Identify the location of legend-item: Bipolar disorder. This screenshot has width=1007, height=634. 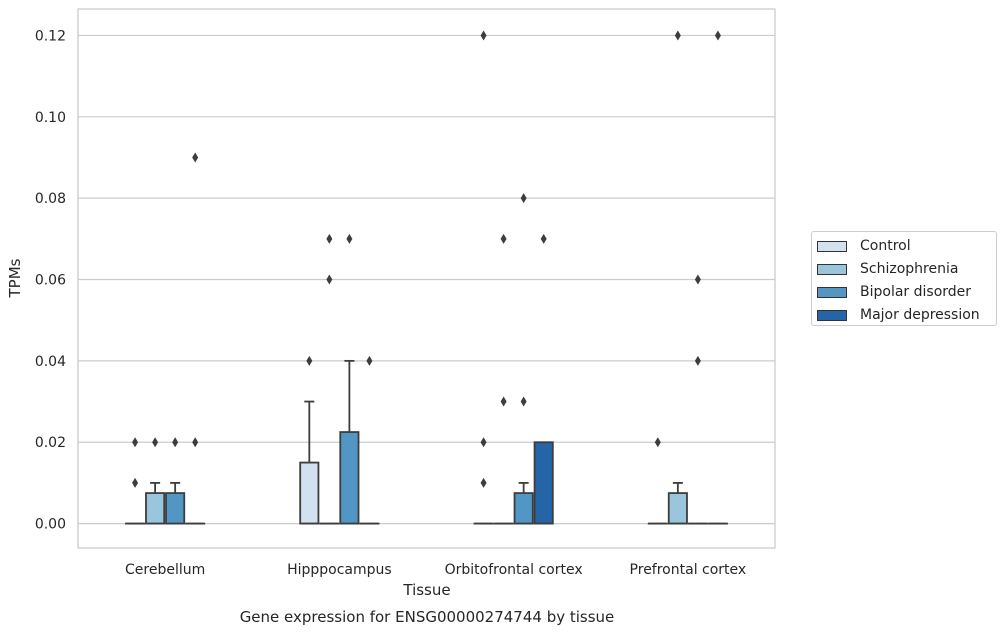
(894, 292).